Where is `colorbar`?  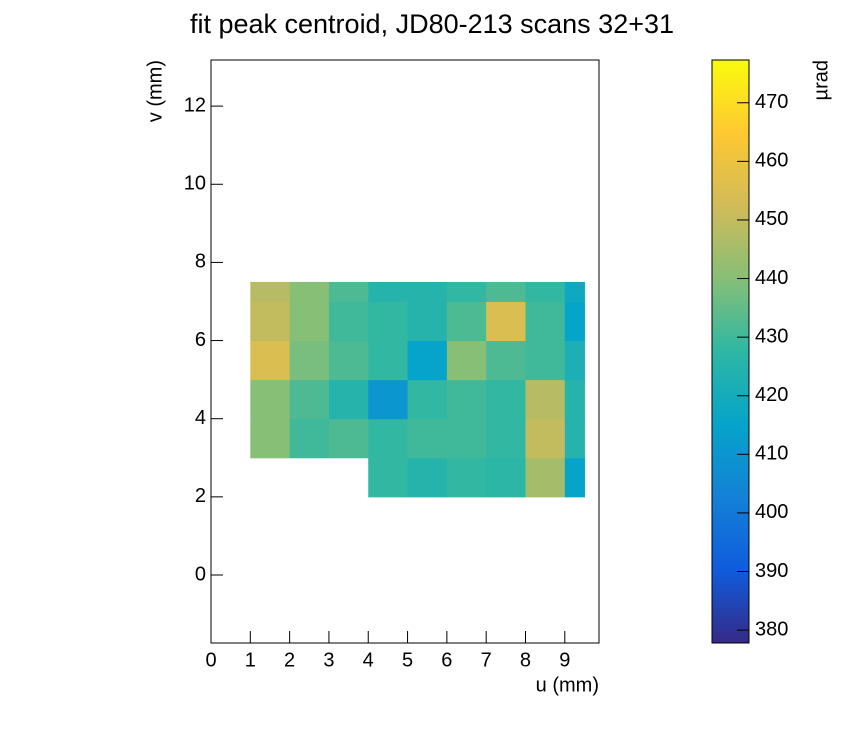 colorbar is located at coordinates (730, 351).